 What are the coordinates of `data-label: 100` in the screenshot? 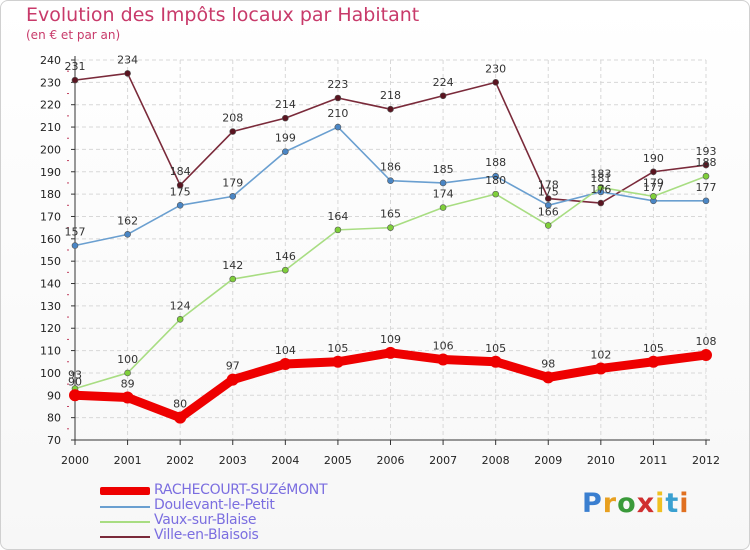 It's located at (127, 359).